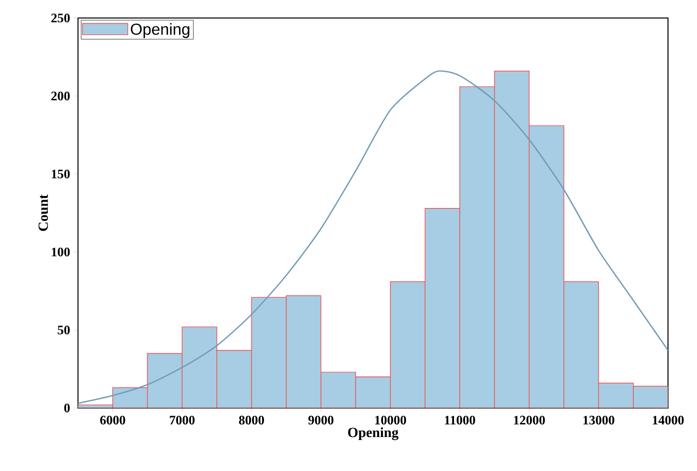 The width and height of the screenshot is (697, 471). I want to click on y-axis-title: Count, so click(43, 212).